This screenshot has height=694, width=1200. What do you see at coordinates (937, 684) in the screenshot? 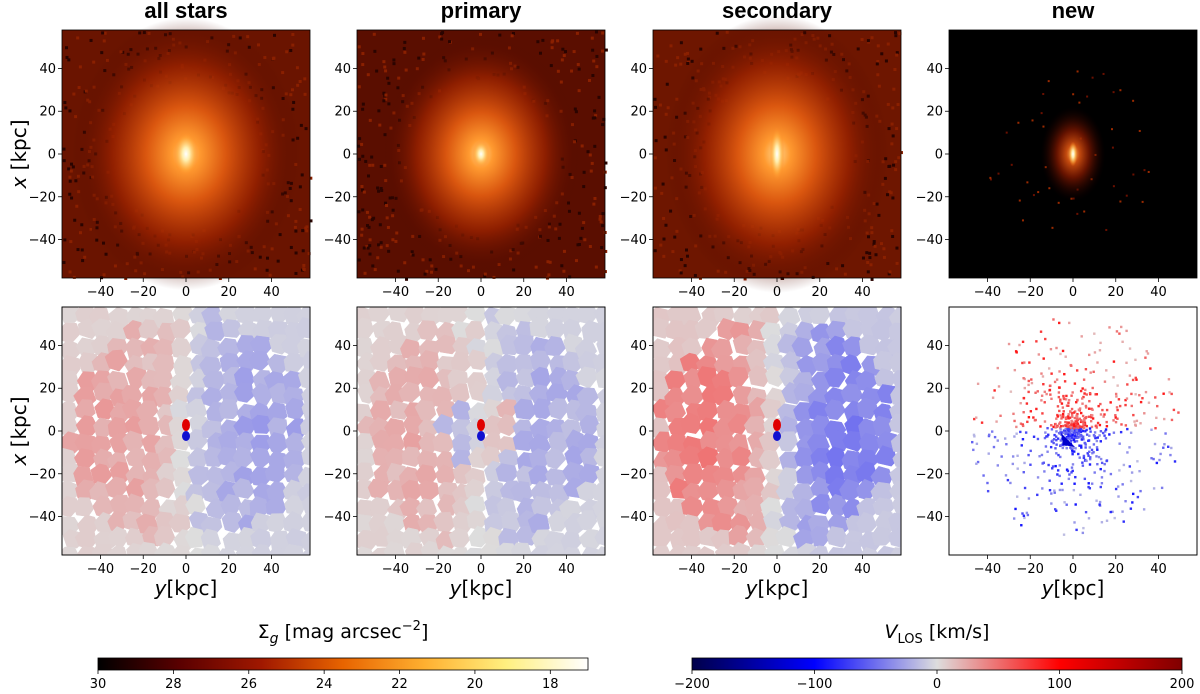
I see `colorbar-tick-label: 0` at bounding box center [937, 684].